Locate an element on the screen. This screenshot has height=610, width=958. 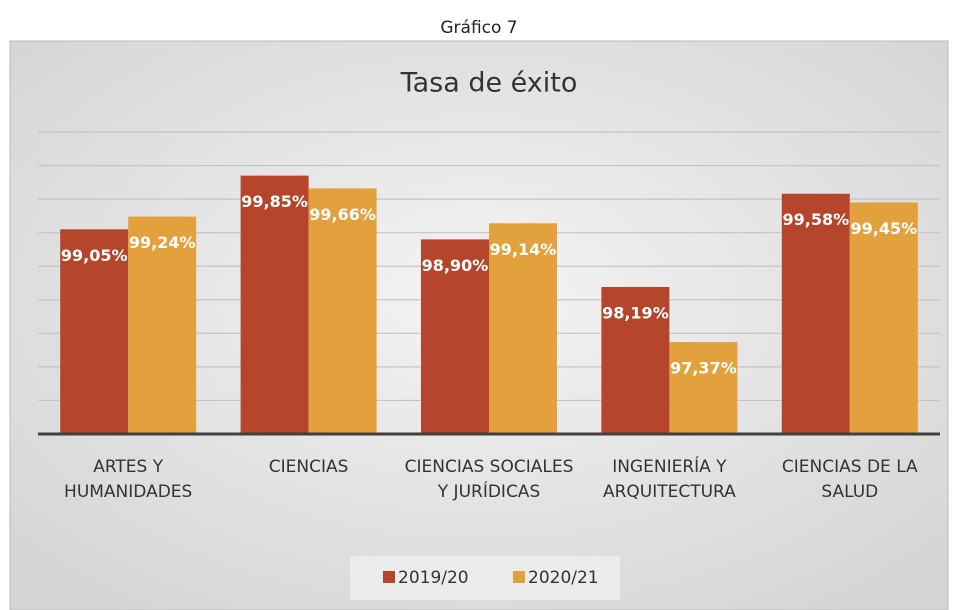
value-label: 98,90% is located at coordinates (455, 265).